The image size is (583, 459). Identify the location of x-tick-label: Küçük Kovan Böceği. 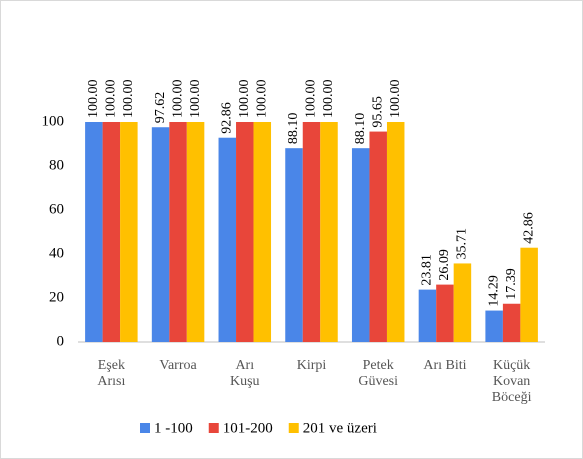
(511, 381).